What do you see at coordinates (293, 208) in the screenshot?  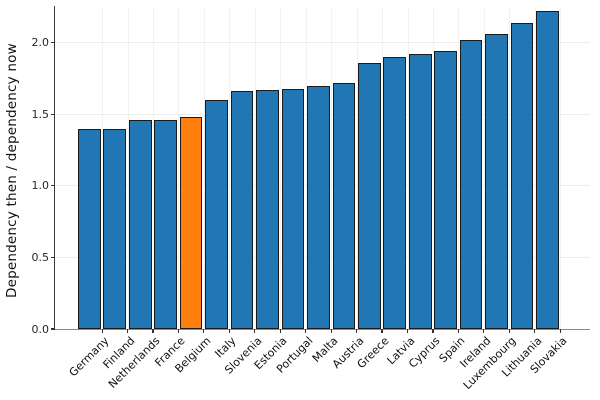 I see `bar-portugal` at bounding box center [293, 208].